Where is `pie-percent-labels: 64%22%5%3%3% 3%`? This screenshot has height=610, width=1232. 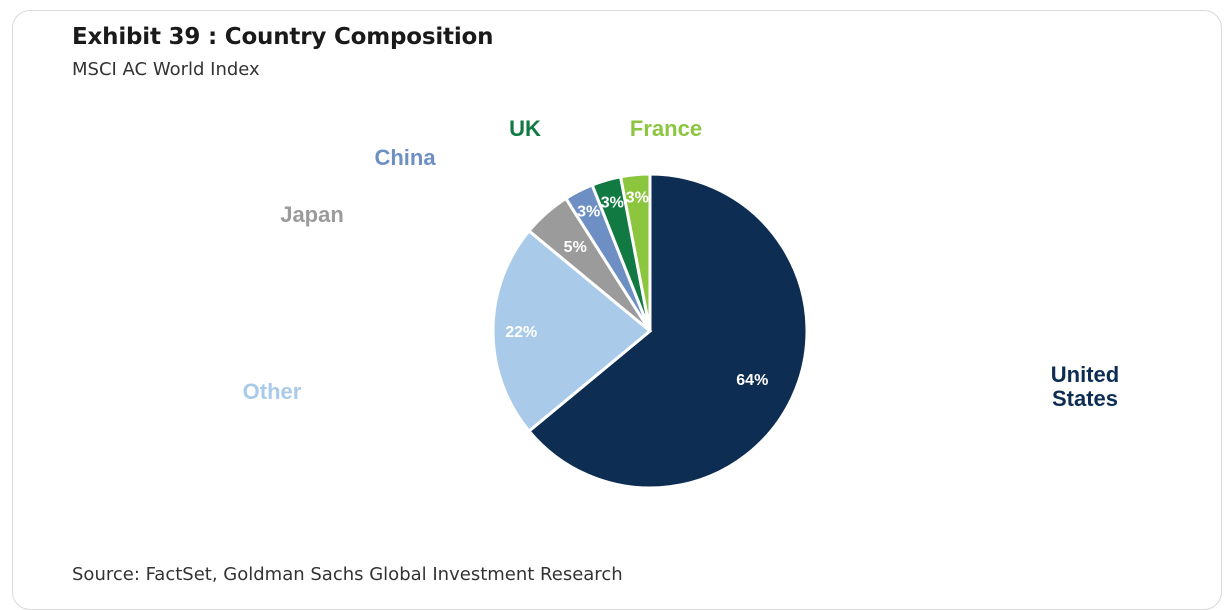
pie-percent-labels: 64%22%5%3%3% 3% is located at coordinates (636, 290).